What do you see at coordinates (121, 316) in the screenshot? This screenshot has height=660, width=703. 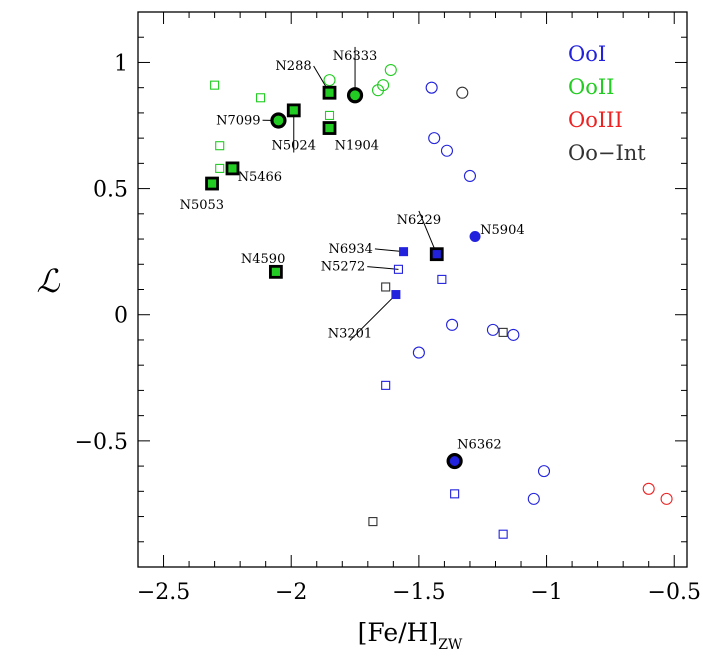 I see `y-tick-label: 0` at bounding box center [121, 316].